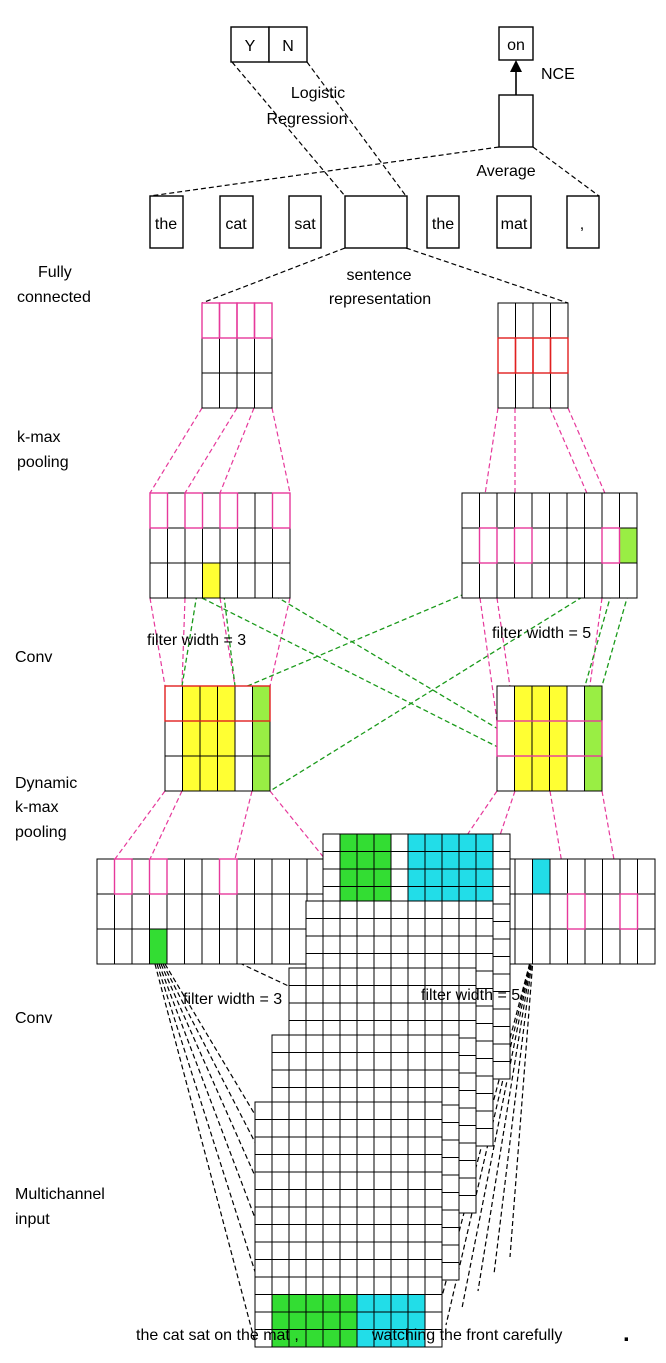  What do you see at coordinates (516, 43) in the screenshot?
I see `nce-target-cell` at bounding box center [516, 43].